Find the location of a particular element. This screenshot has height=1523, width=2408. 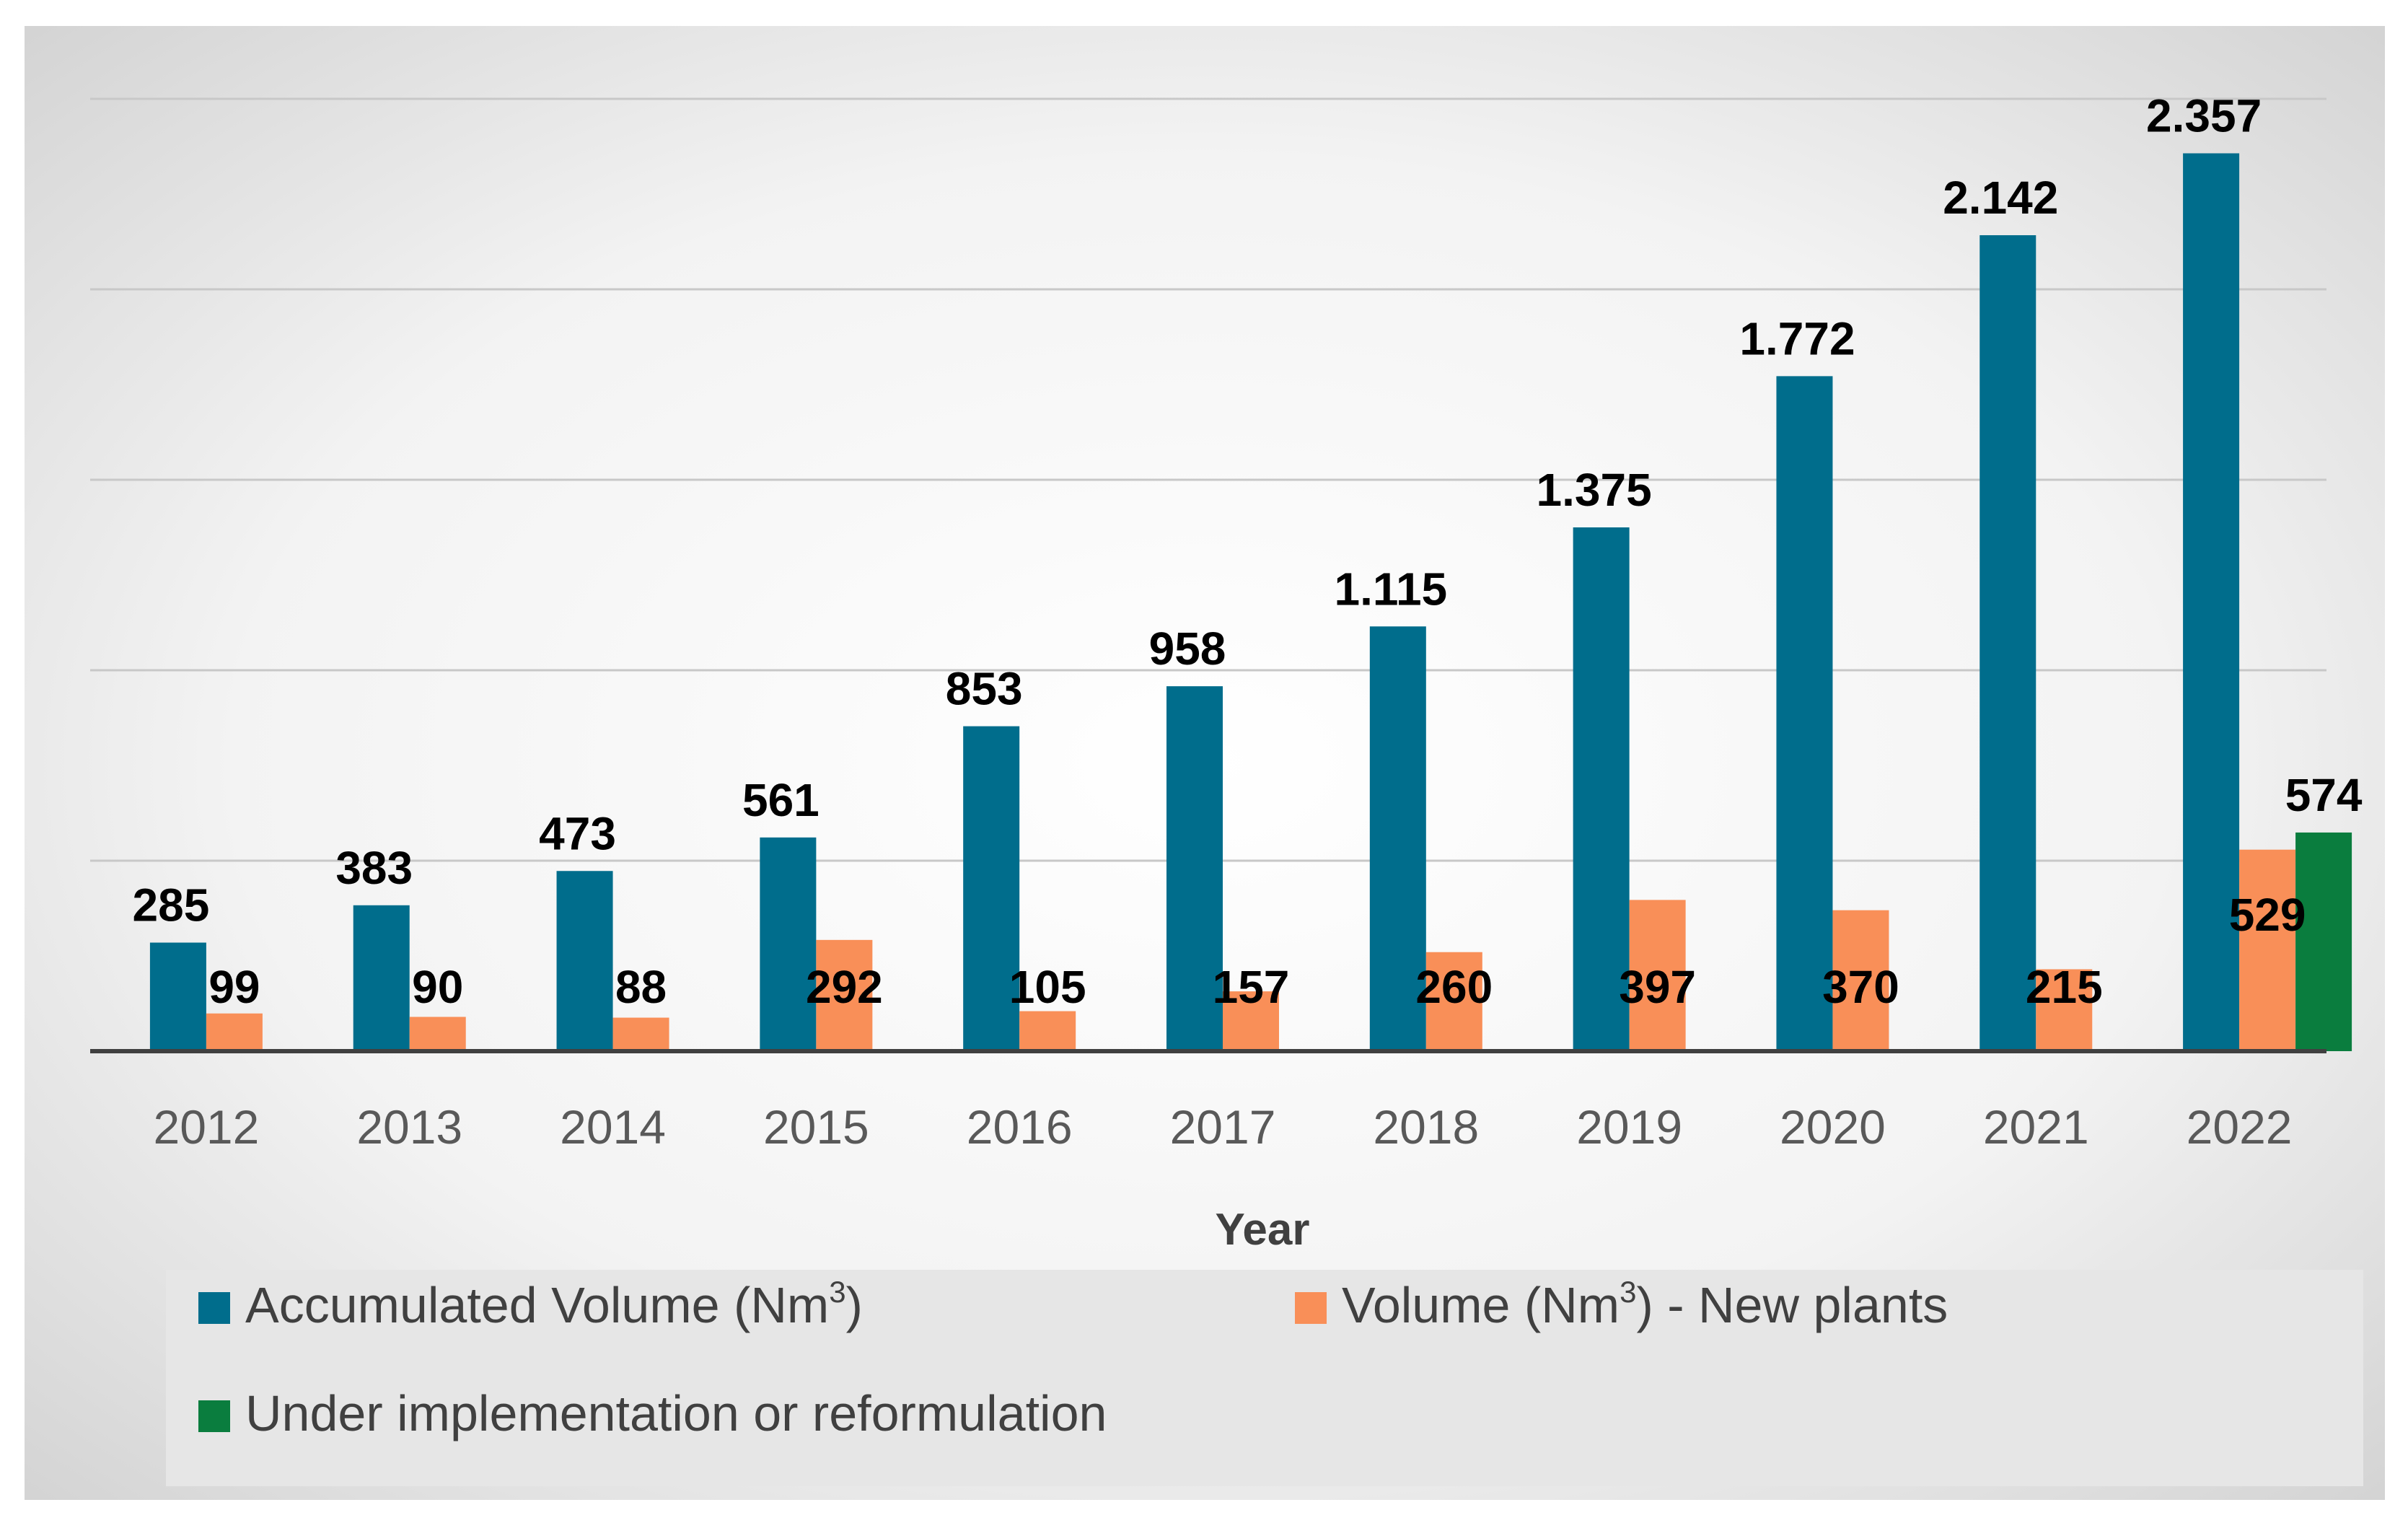

bar-new-plants-2015 is located at coordinates (844, 995).